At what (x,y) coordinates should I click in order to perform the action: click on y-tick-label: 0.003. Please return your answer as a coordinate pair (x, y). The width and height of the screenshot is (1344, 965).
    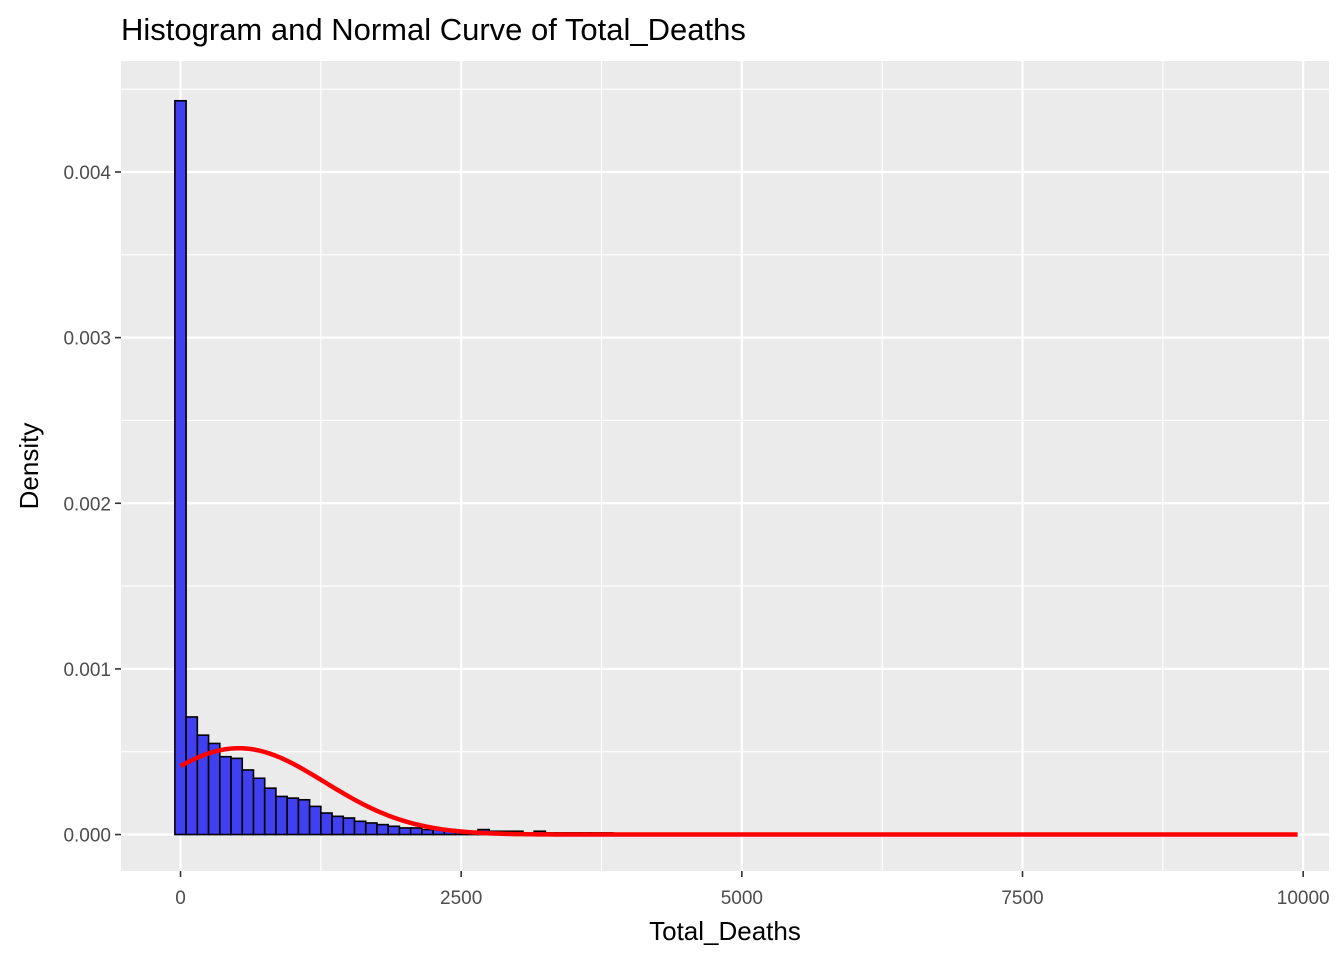
    Looking at the image, I should click on (87, 339).